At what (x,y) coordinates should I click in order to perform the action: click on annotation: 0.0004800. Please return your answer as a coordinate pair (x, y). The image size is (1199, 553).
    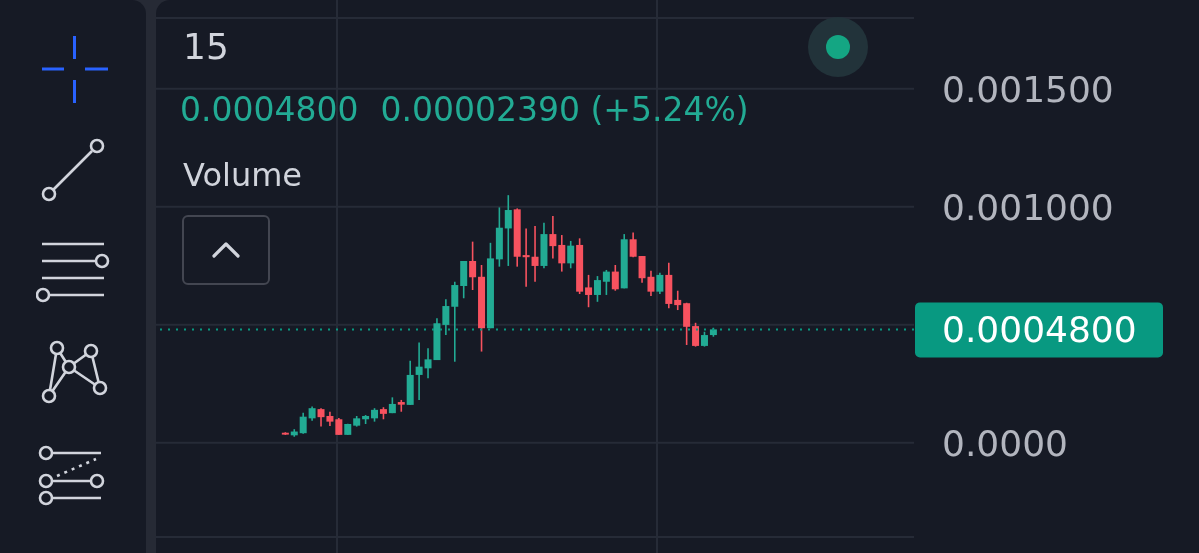
    Looking at the image, I should click on (269, 109).